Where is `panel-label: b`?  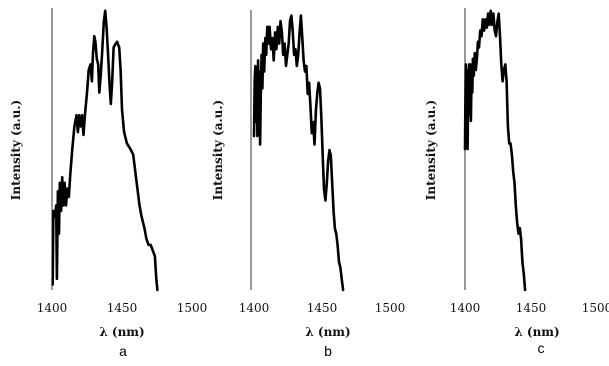
panel-label: b is located at coordinates (328, 351).